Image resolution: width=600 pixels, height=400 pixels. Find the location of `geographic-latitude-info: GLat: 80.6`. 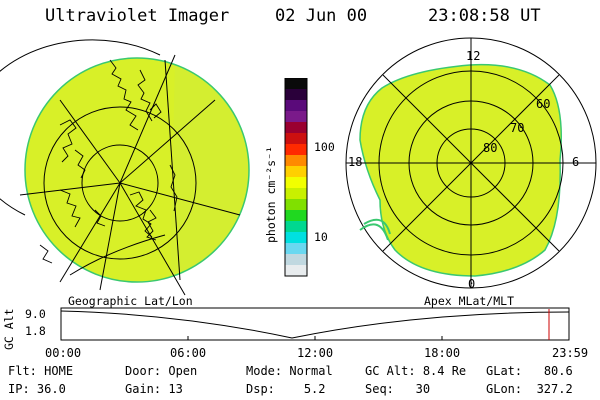

geographic-latitude-info: GLat: 80.6 is located at coordinates (529, 371).